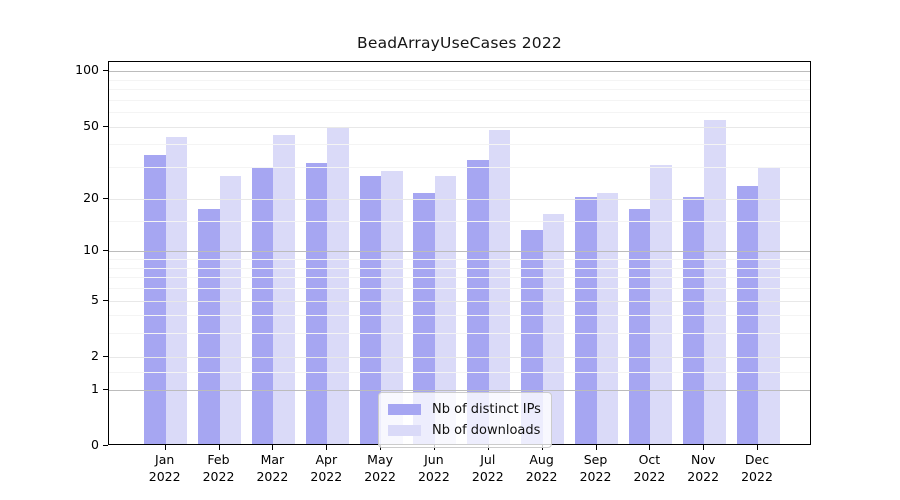  What do you see at coordinates (424, 318) in the screenshot?
I see `bar-ips-jun` at bounding box center [424, 318].